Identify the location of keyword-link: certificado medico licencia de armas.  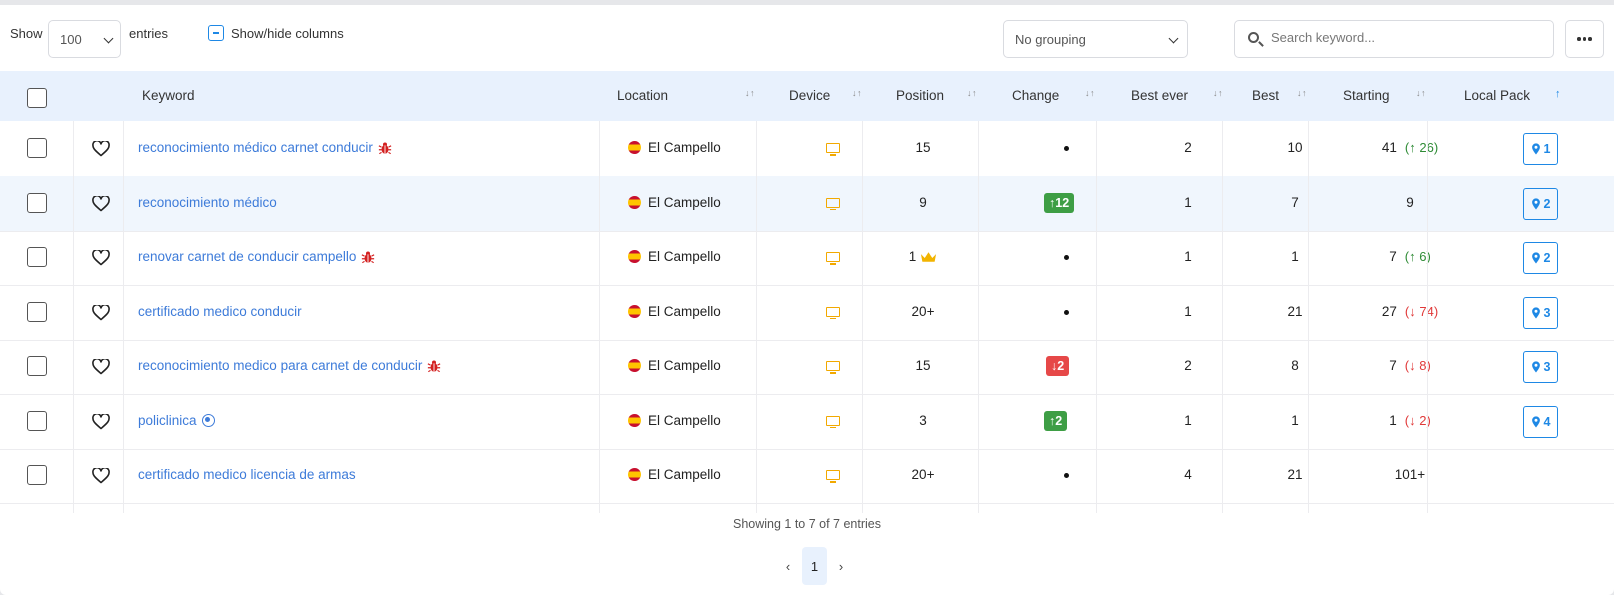
(247, 474).